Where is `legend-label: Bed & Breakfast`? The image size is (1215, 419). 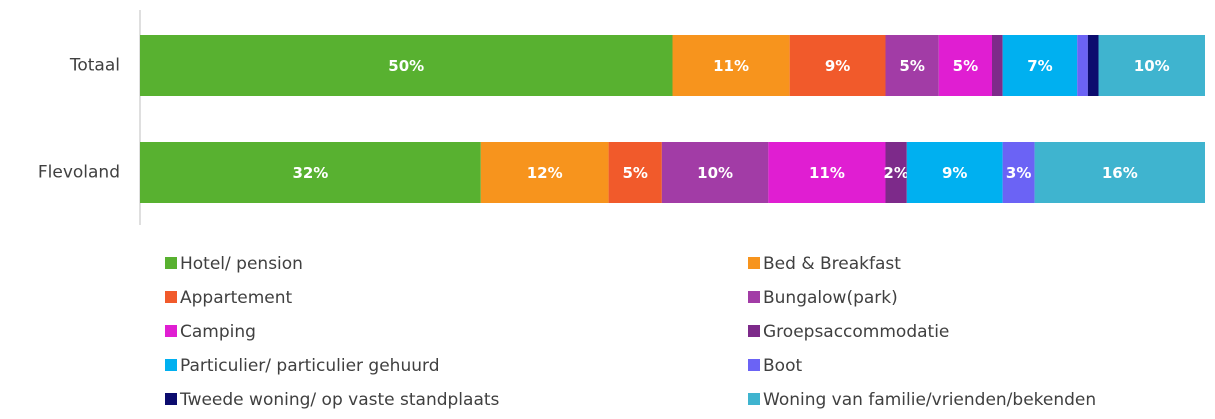 legend-label: Bed & Breakfast is located at coordinates (832, 264).